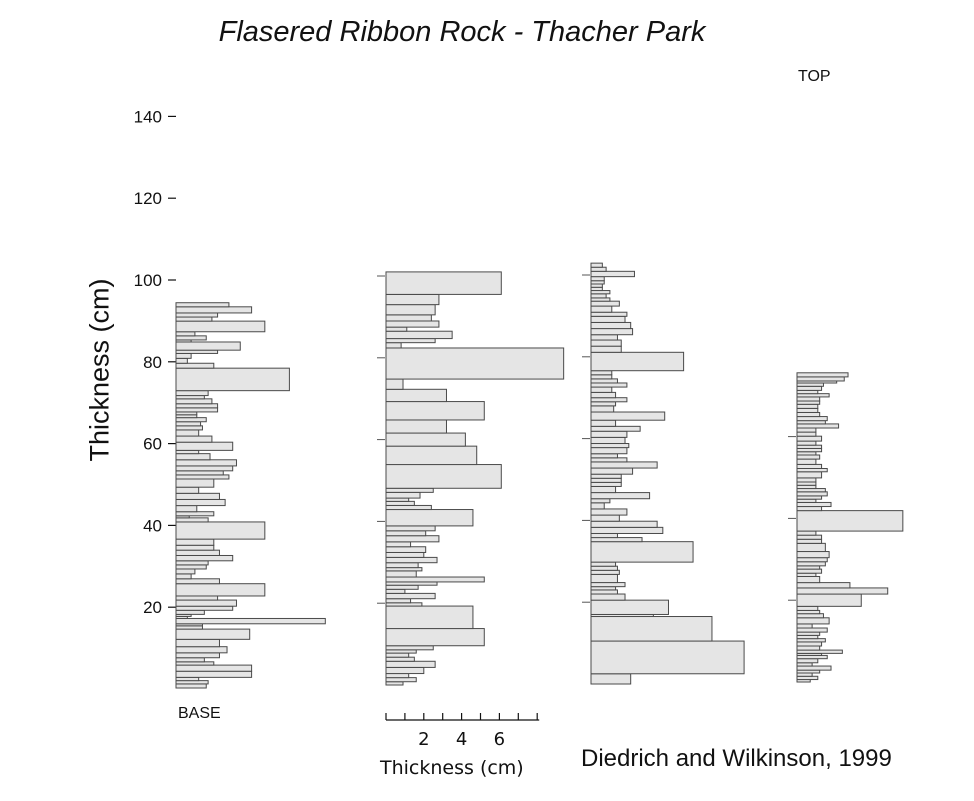 The width and height of the screenshot is (974, 801). I want to click on chart-title: Flasered Ribbon Rock - Thacher Park, so click(462, 32).